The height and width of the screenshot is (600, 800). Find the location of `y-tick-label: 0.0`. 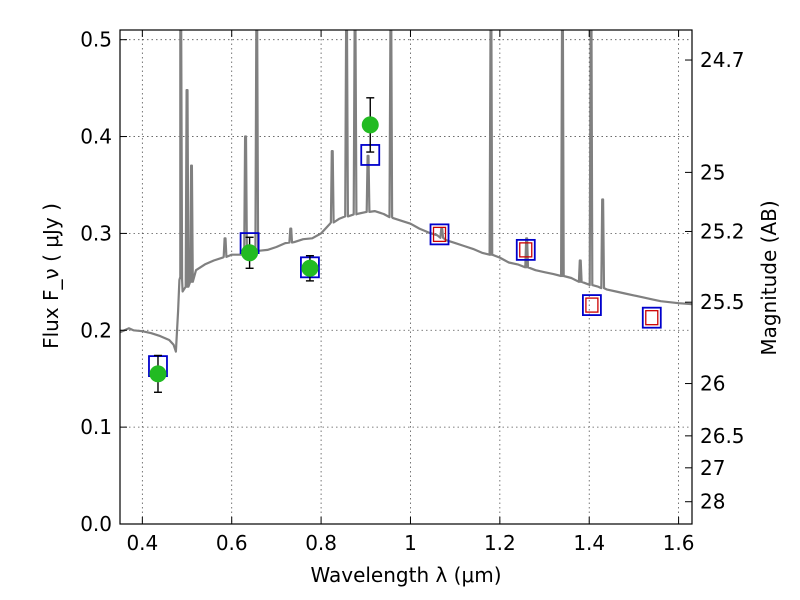

y-tick-label: 0.0 is located at coordinates (96, 524).